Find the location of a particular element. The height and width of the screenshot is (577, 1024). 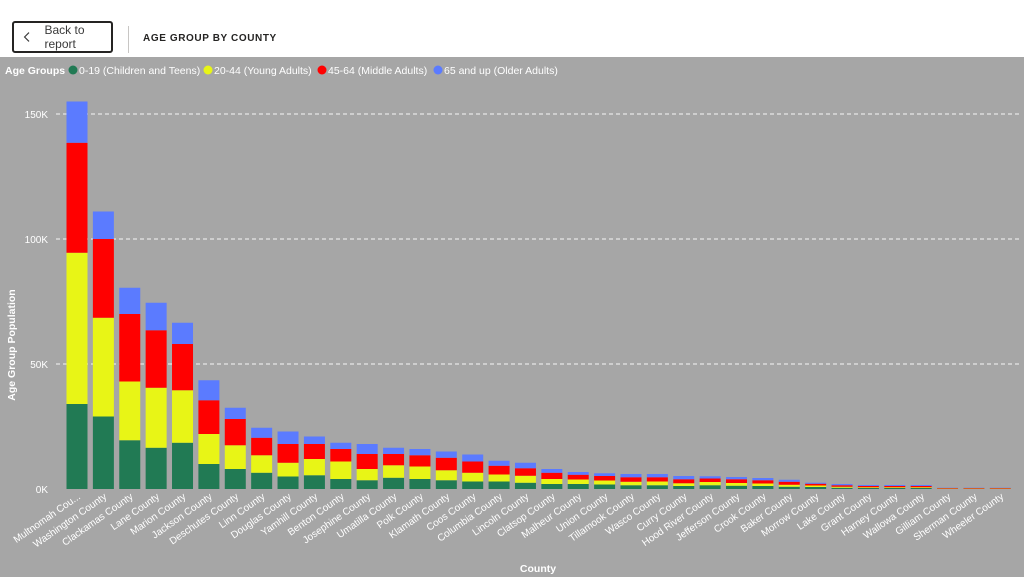

legend-item: 20-44 (Young Adults) is located at coordinates (257, 71).